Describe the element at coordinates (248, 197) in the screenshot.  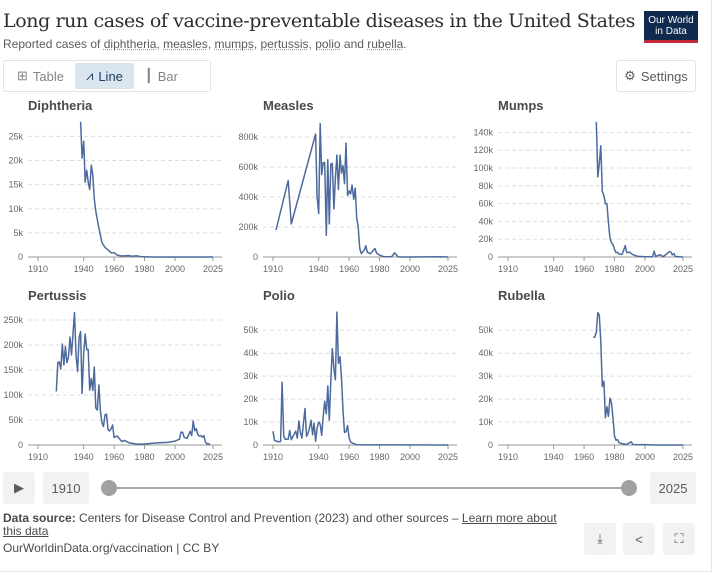
I see `y-tick-label: 400k` at that location.